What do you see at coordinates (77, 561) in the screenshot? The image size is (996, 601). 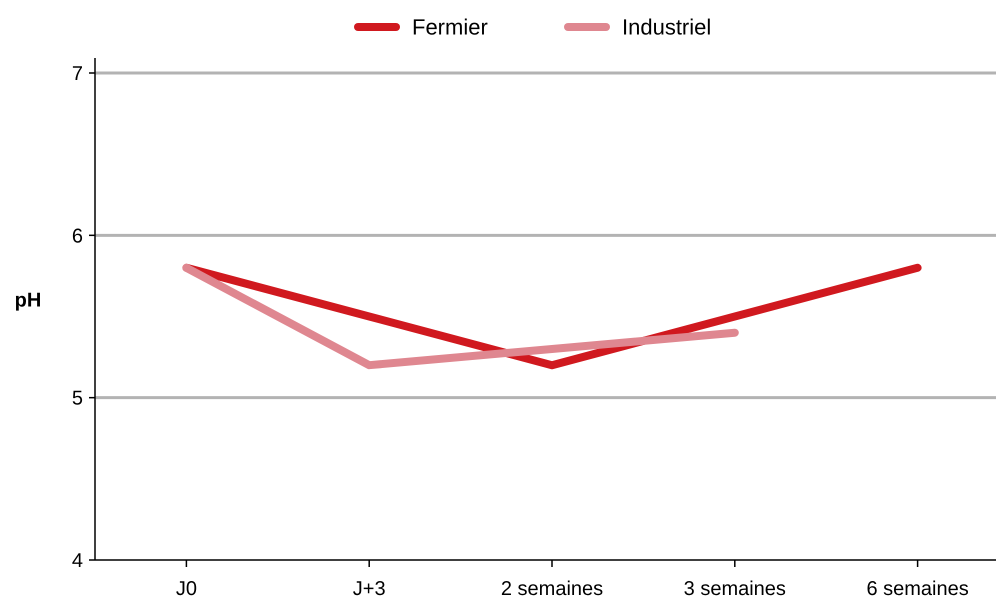 I see `y-tick-label: 4` at bounding box center [77, 561].